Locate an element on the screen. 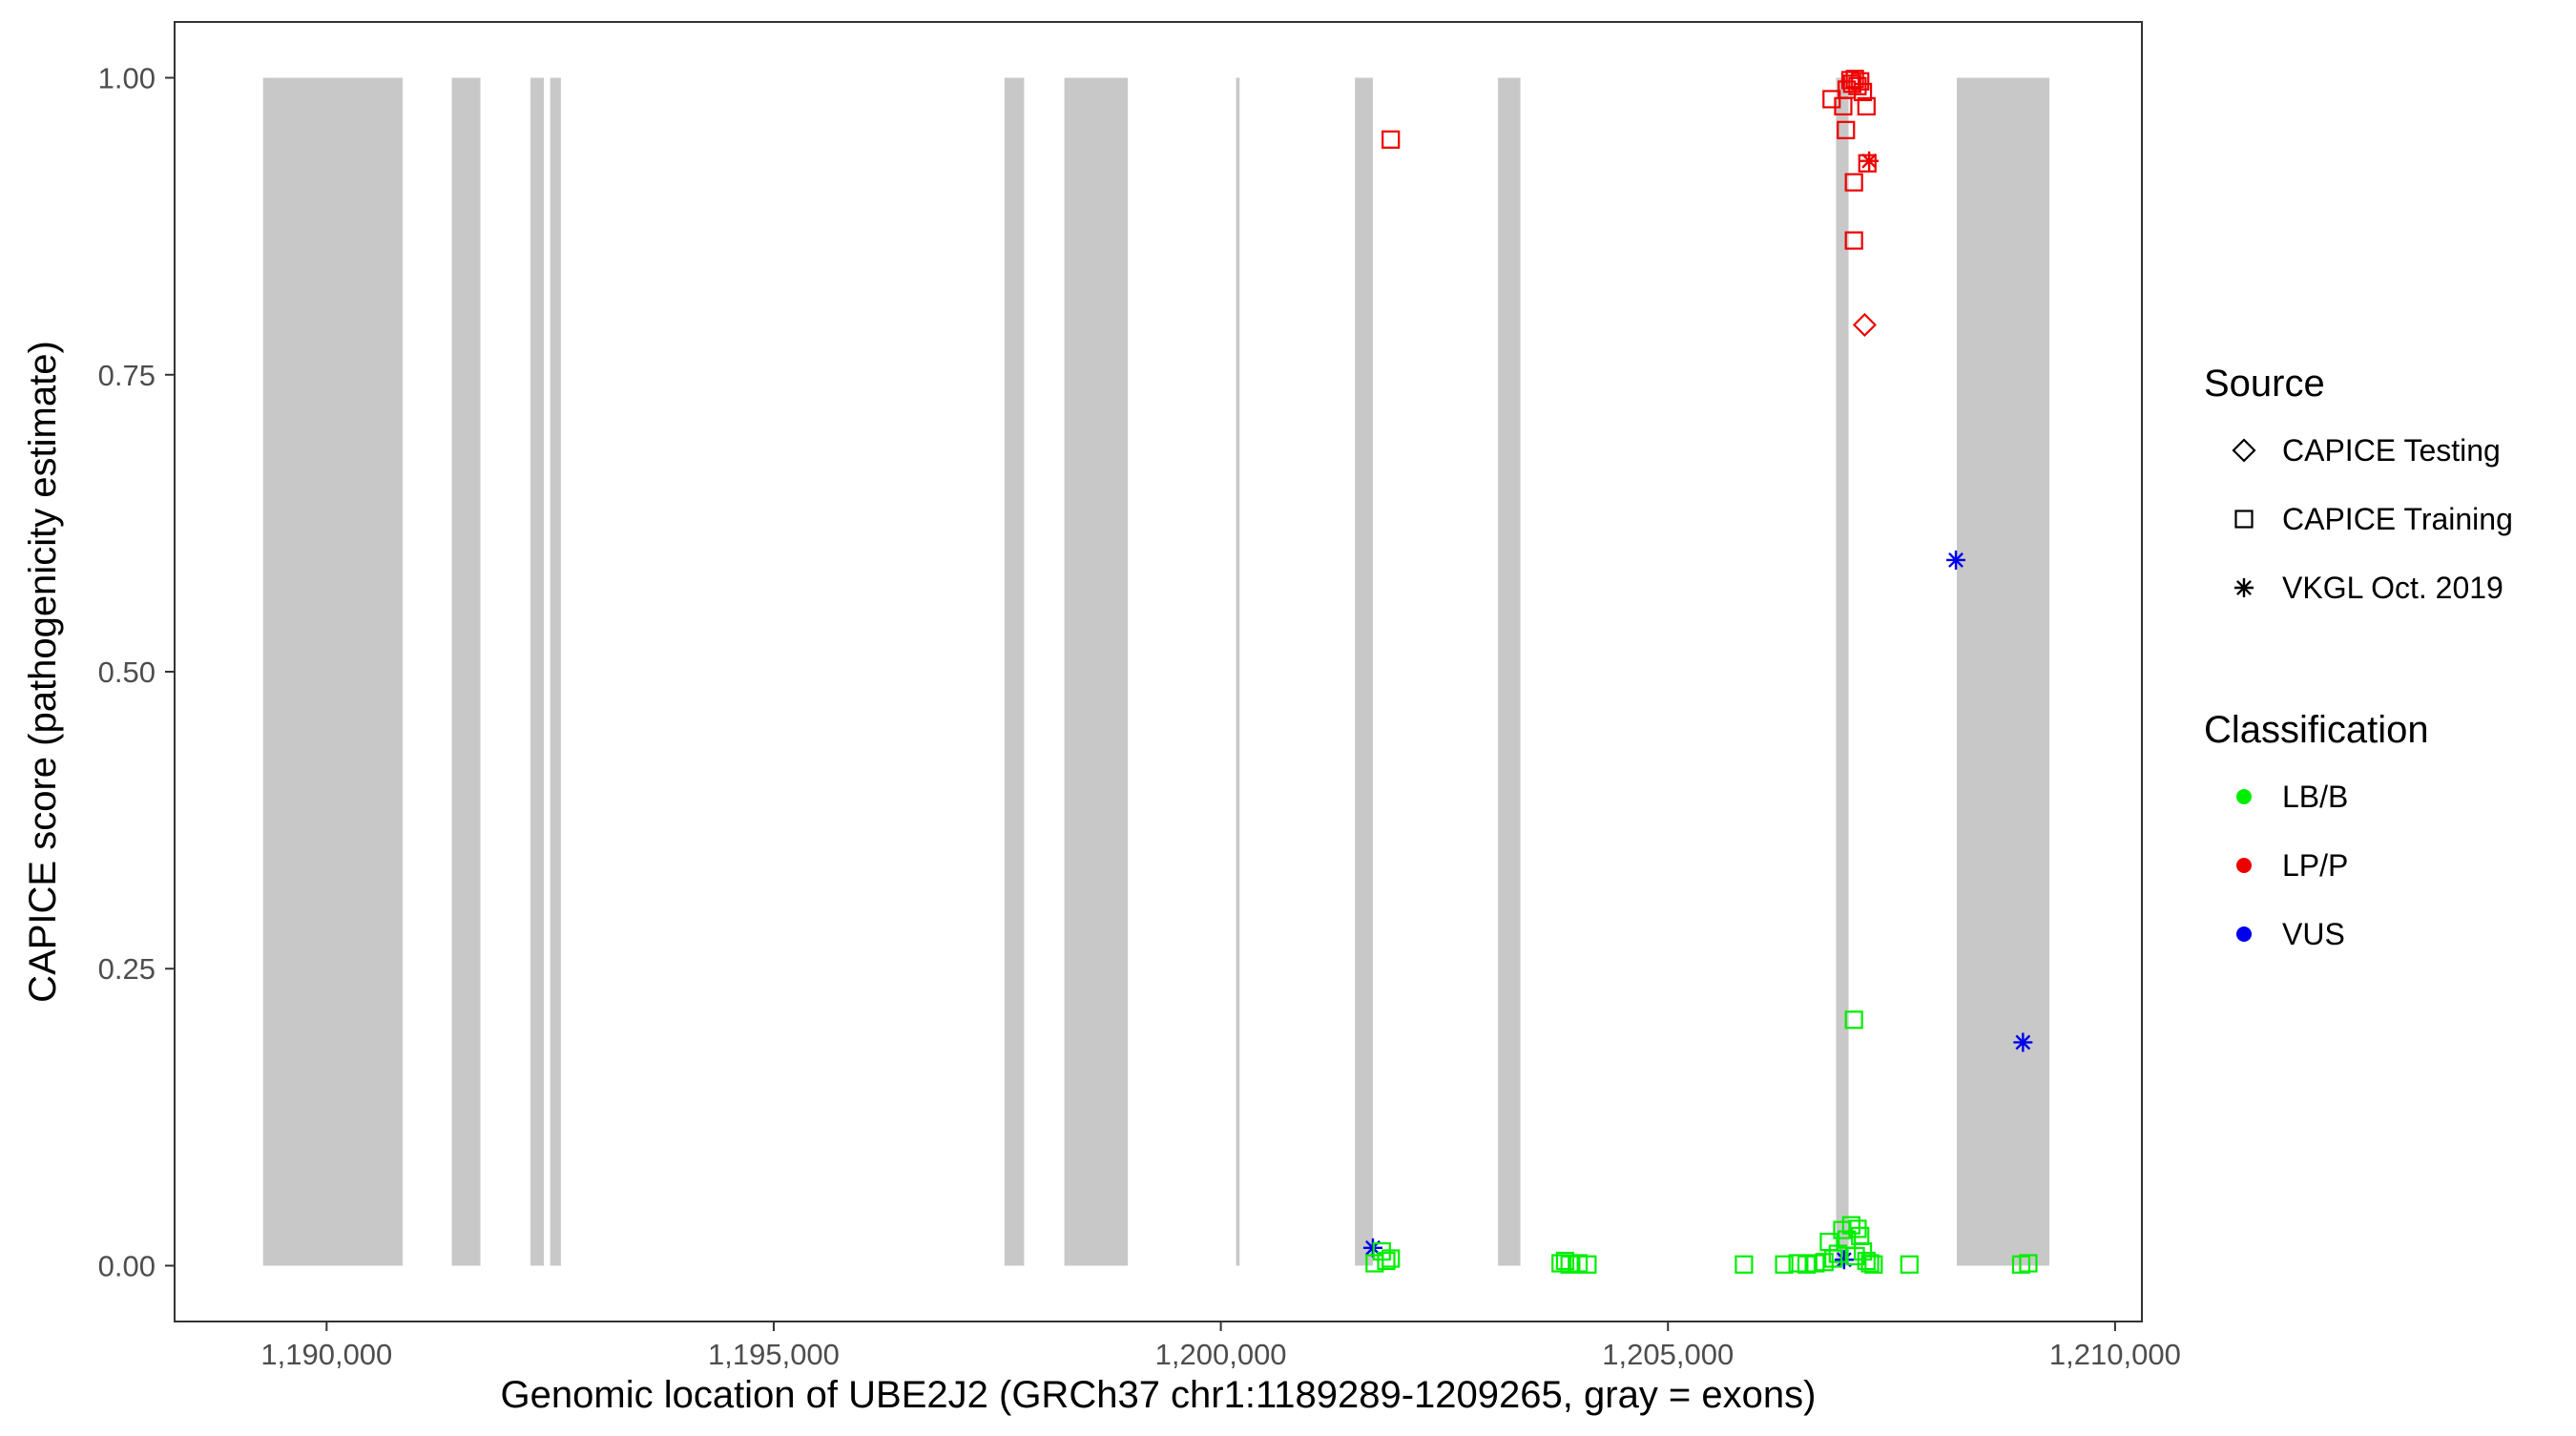 This screenshot has width=2576, height=1436. legend-source-label: CAPICE Testing is located at coordinates (2391, 450).